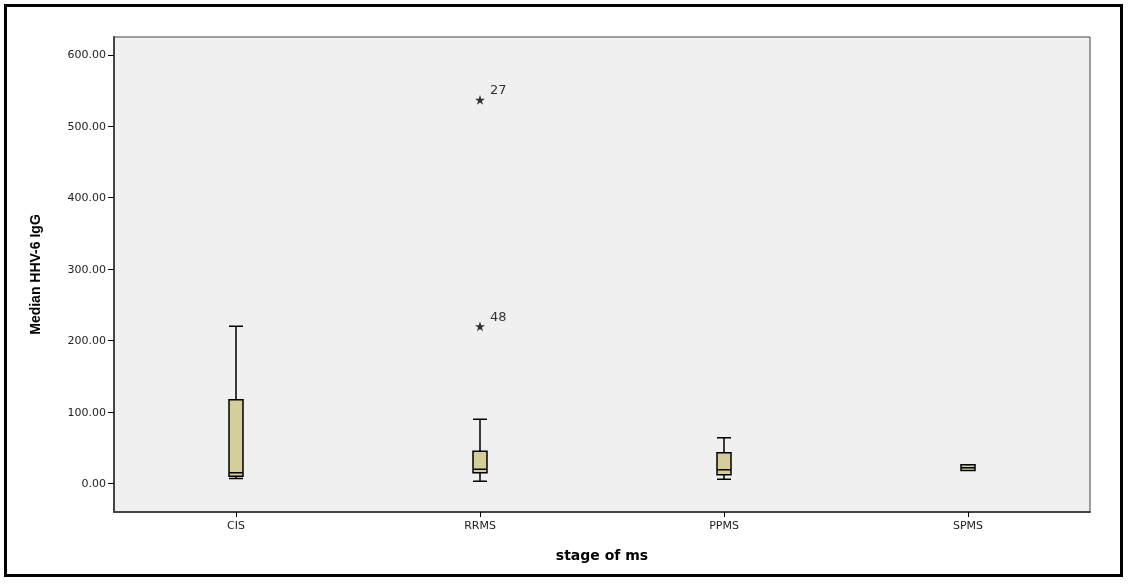 The width and height of the screenshot is (1131, 585). I want to click on y-tick-label: 0.00, so click(93, 483).